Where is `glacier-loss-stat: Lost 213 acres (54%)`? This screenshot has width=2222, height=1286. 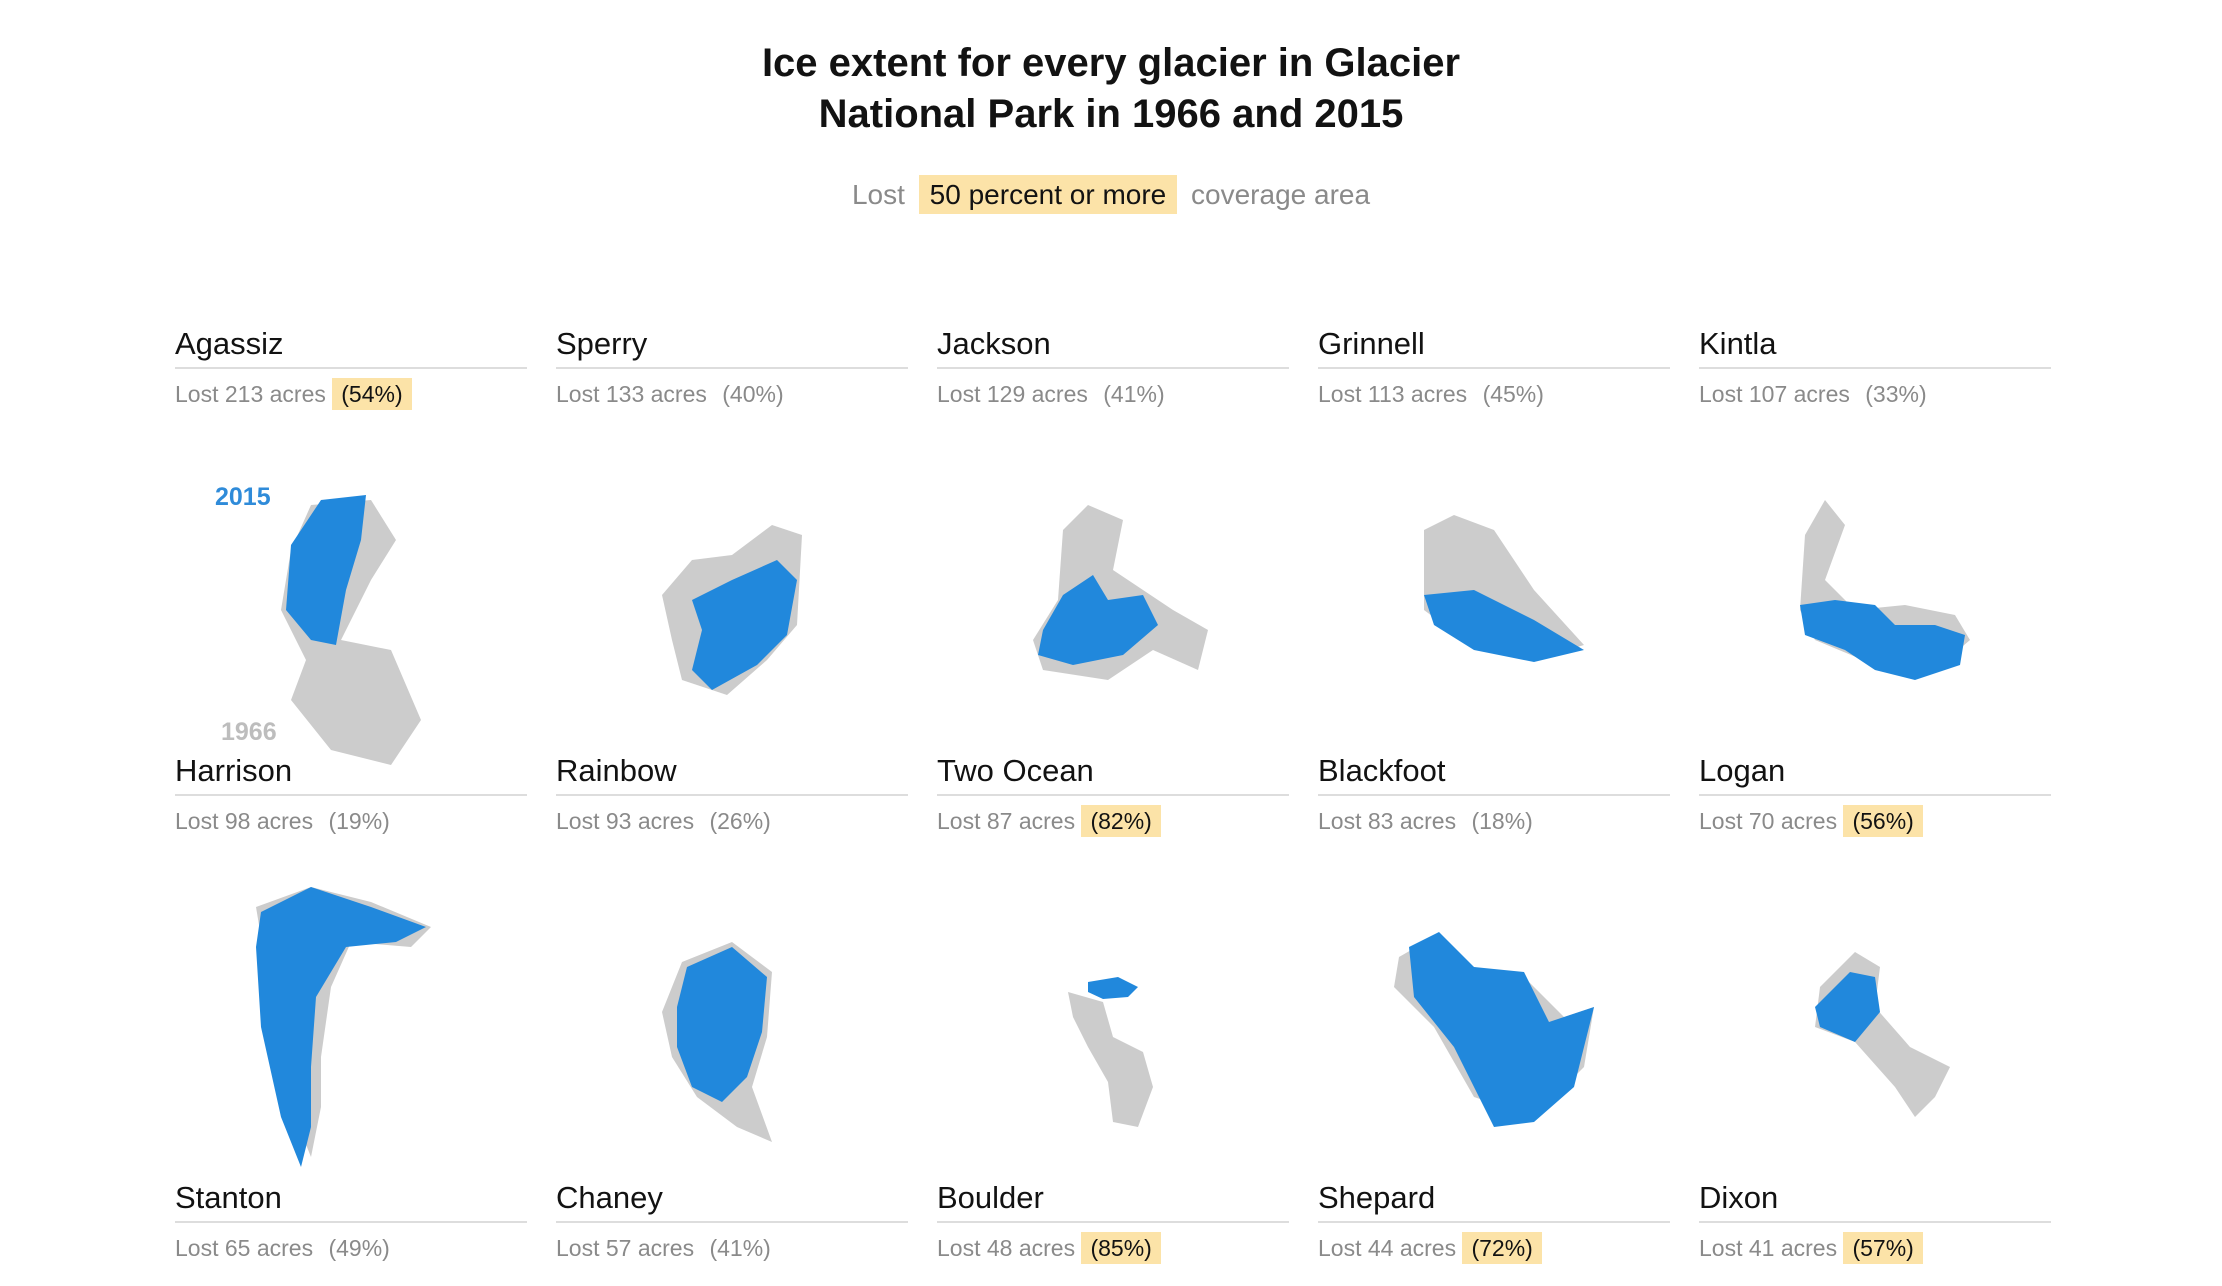 glacier-loss-stat: Lost 213 acres (54%) is located at coordinates (351, 394).